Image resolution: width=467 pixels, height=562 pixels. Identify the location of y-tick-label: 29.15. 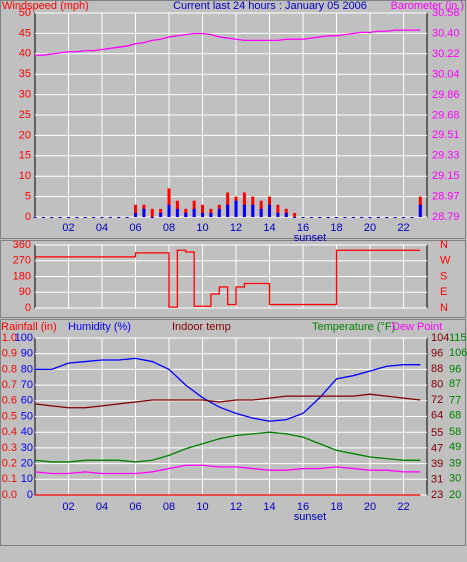
(446, 176).